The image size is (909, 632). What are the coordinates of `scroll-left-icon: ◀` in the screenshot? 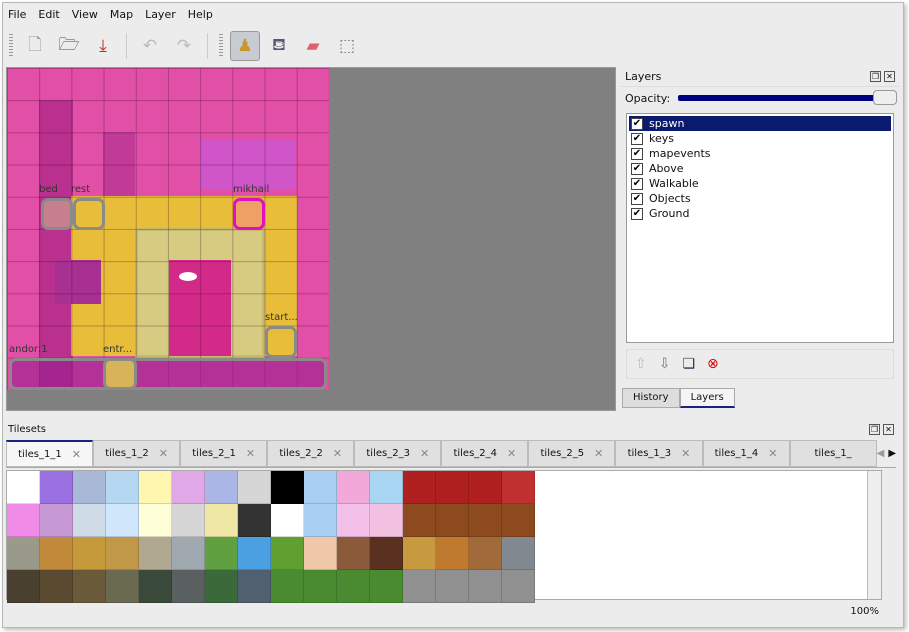 It's located at (880, 453).